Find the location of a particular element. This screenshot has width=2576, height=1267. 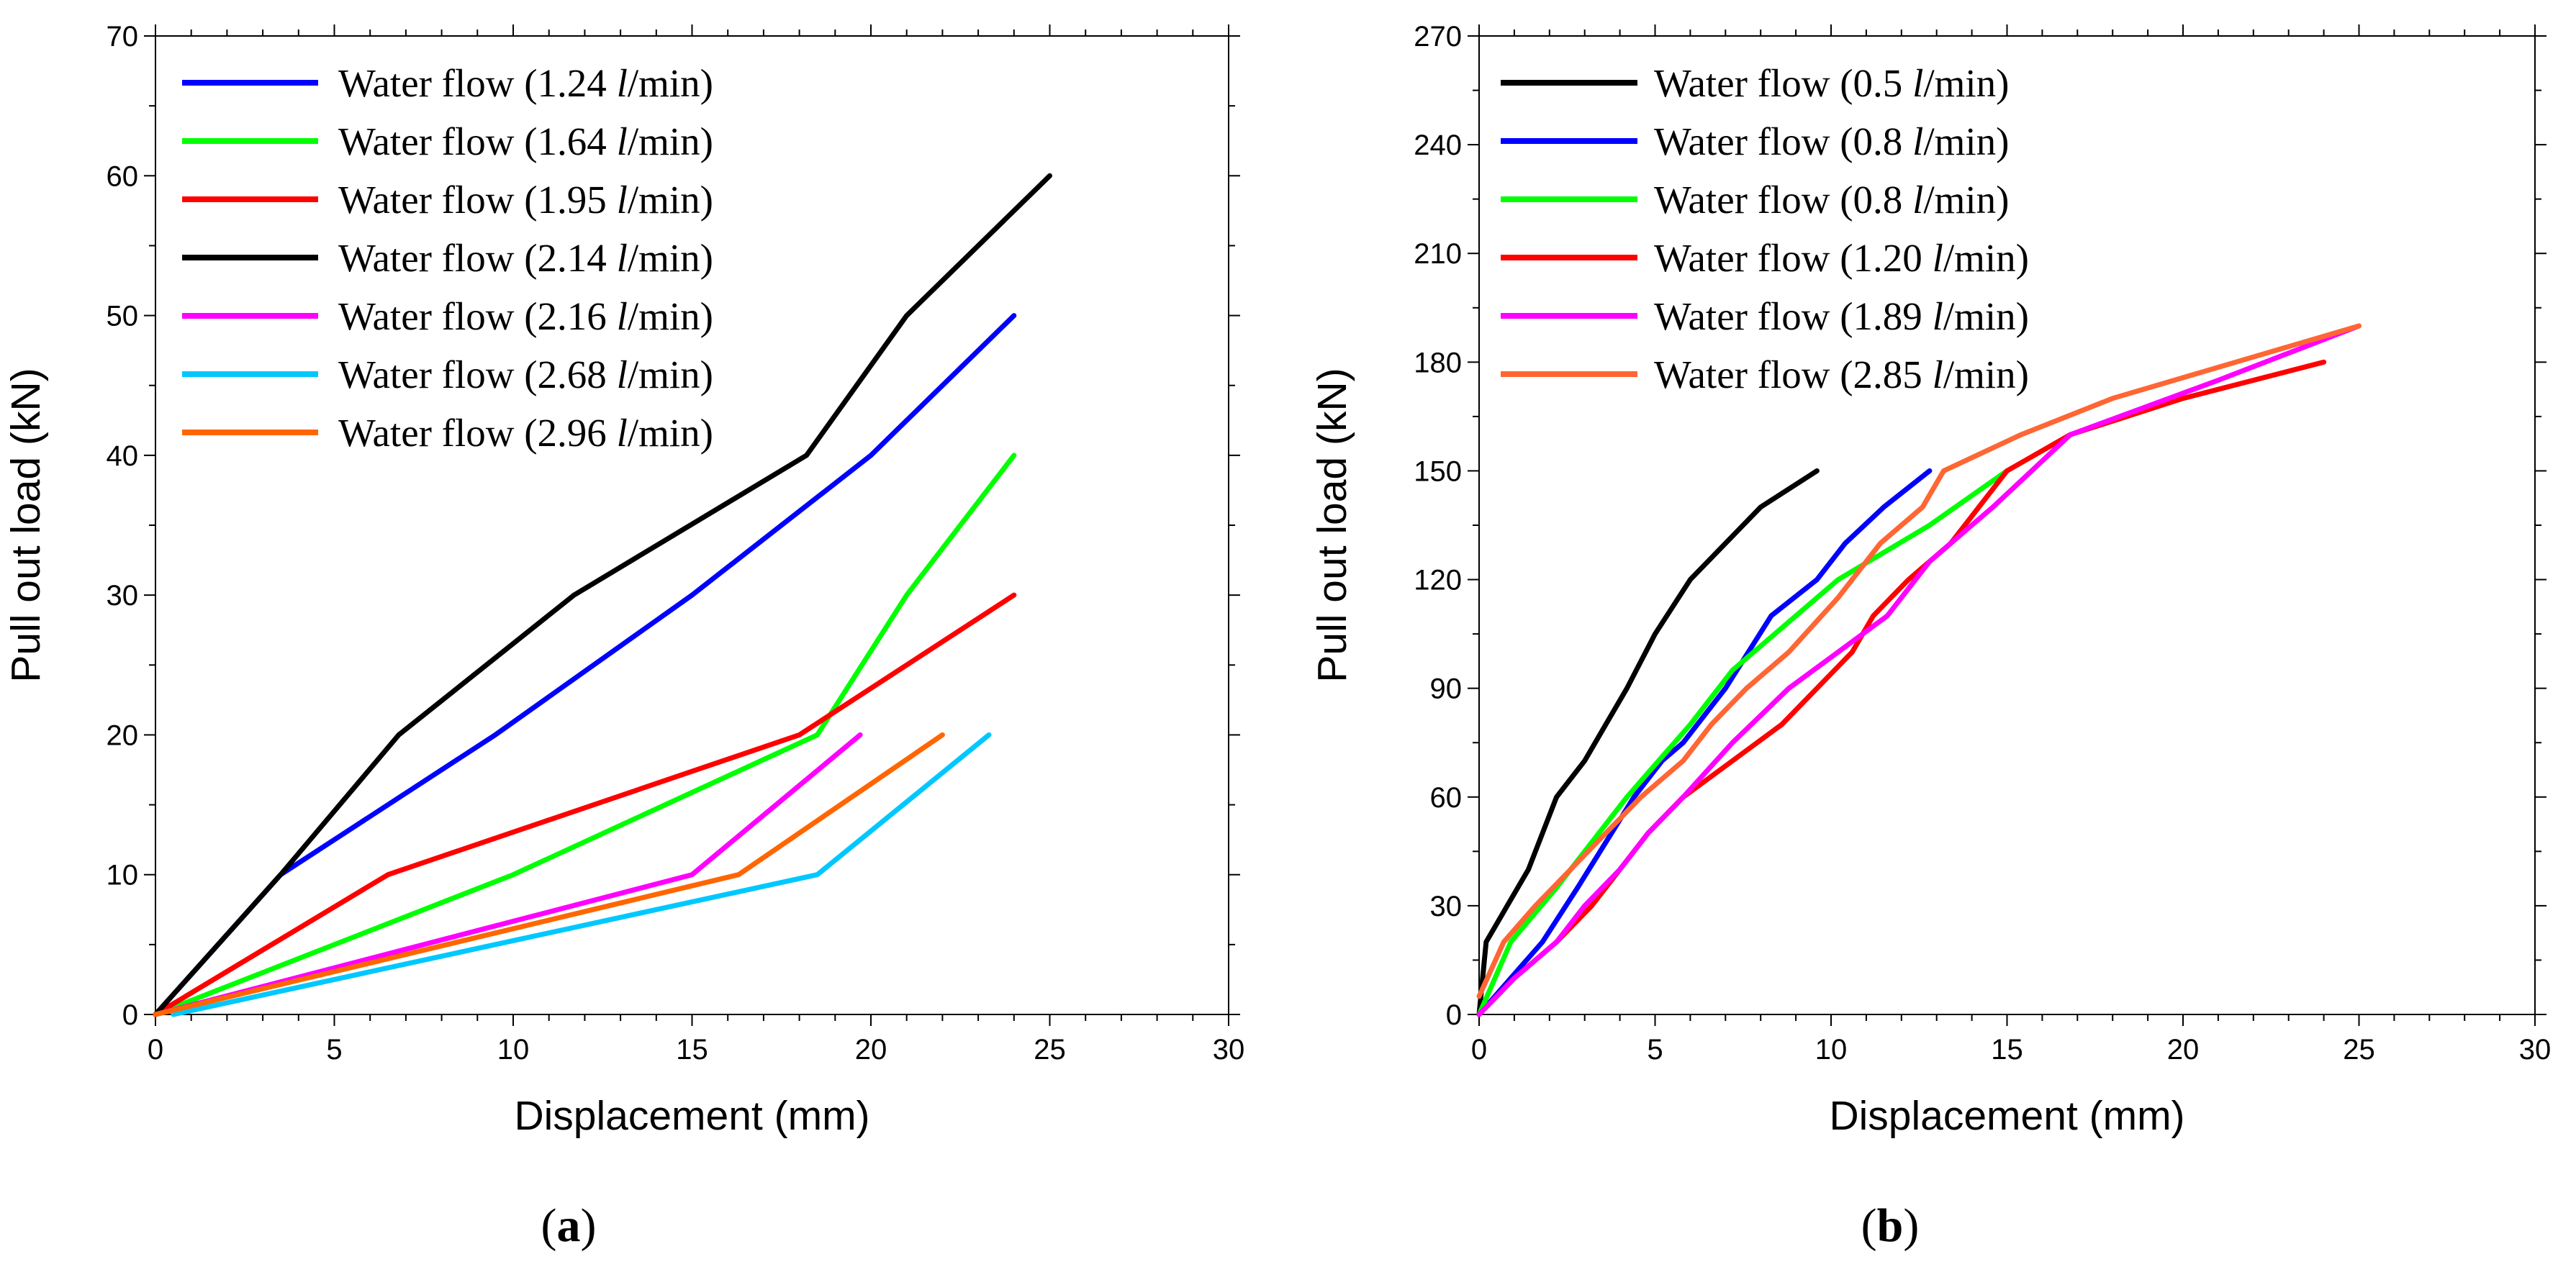

legend-label: Water flow (2.96 l/min) is located at coordinates (526, 433).